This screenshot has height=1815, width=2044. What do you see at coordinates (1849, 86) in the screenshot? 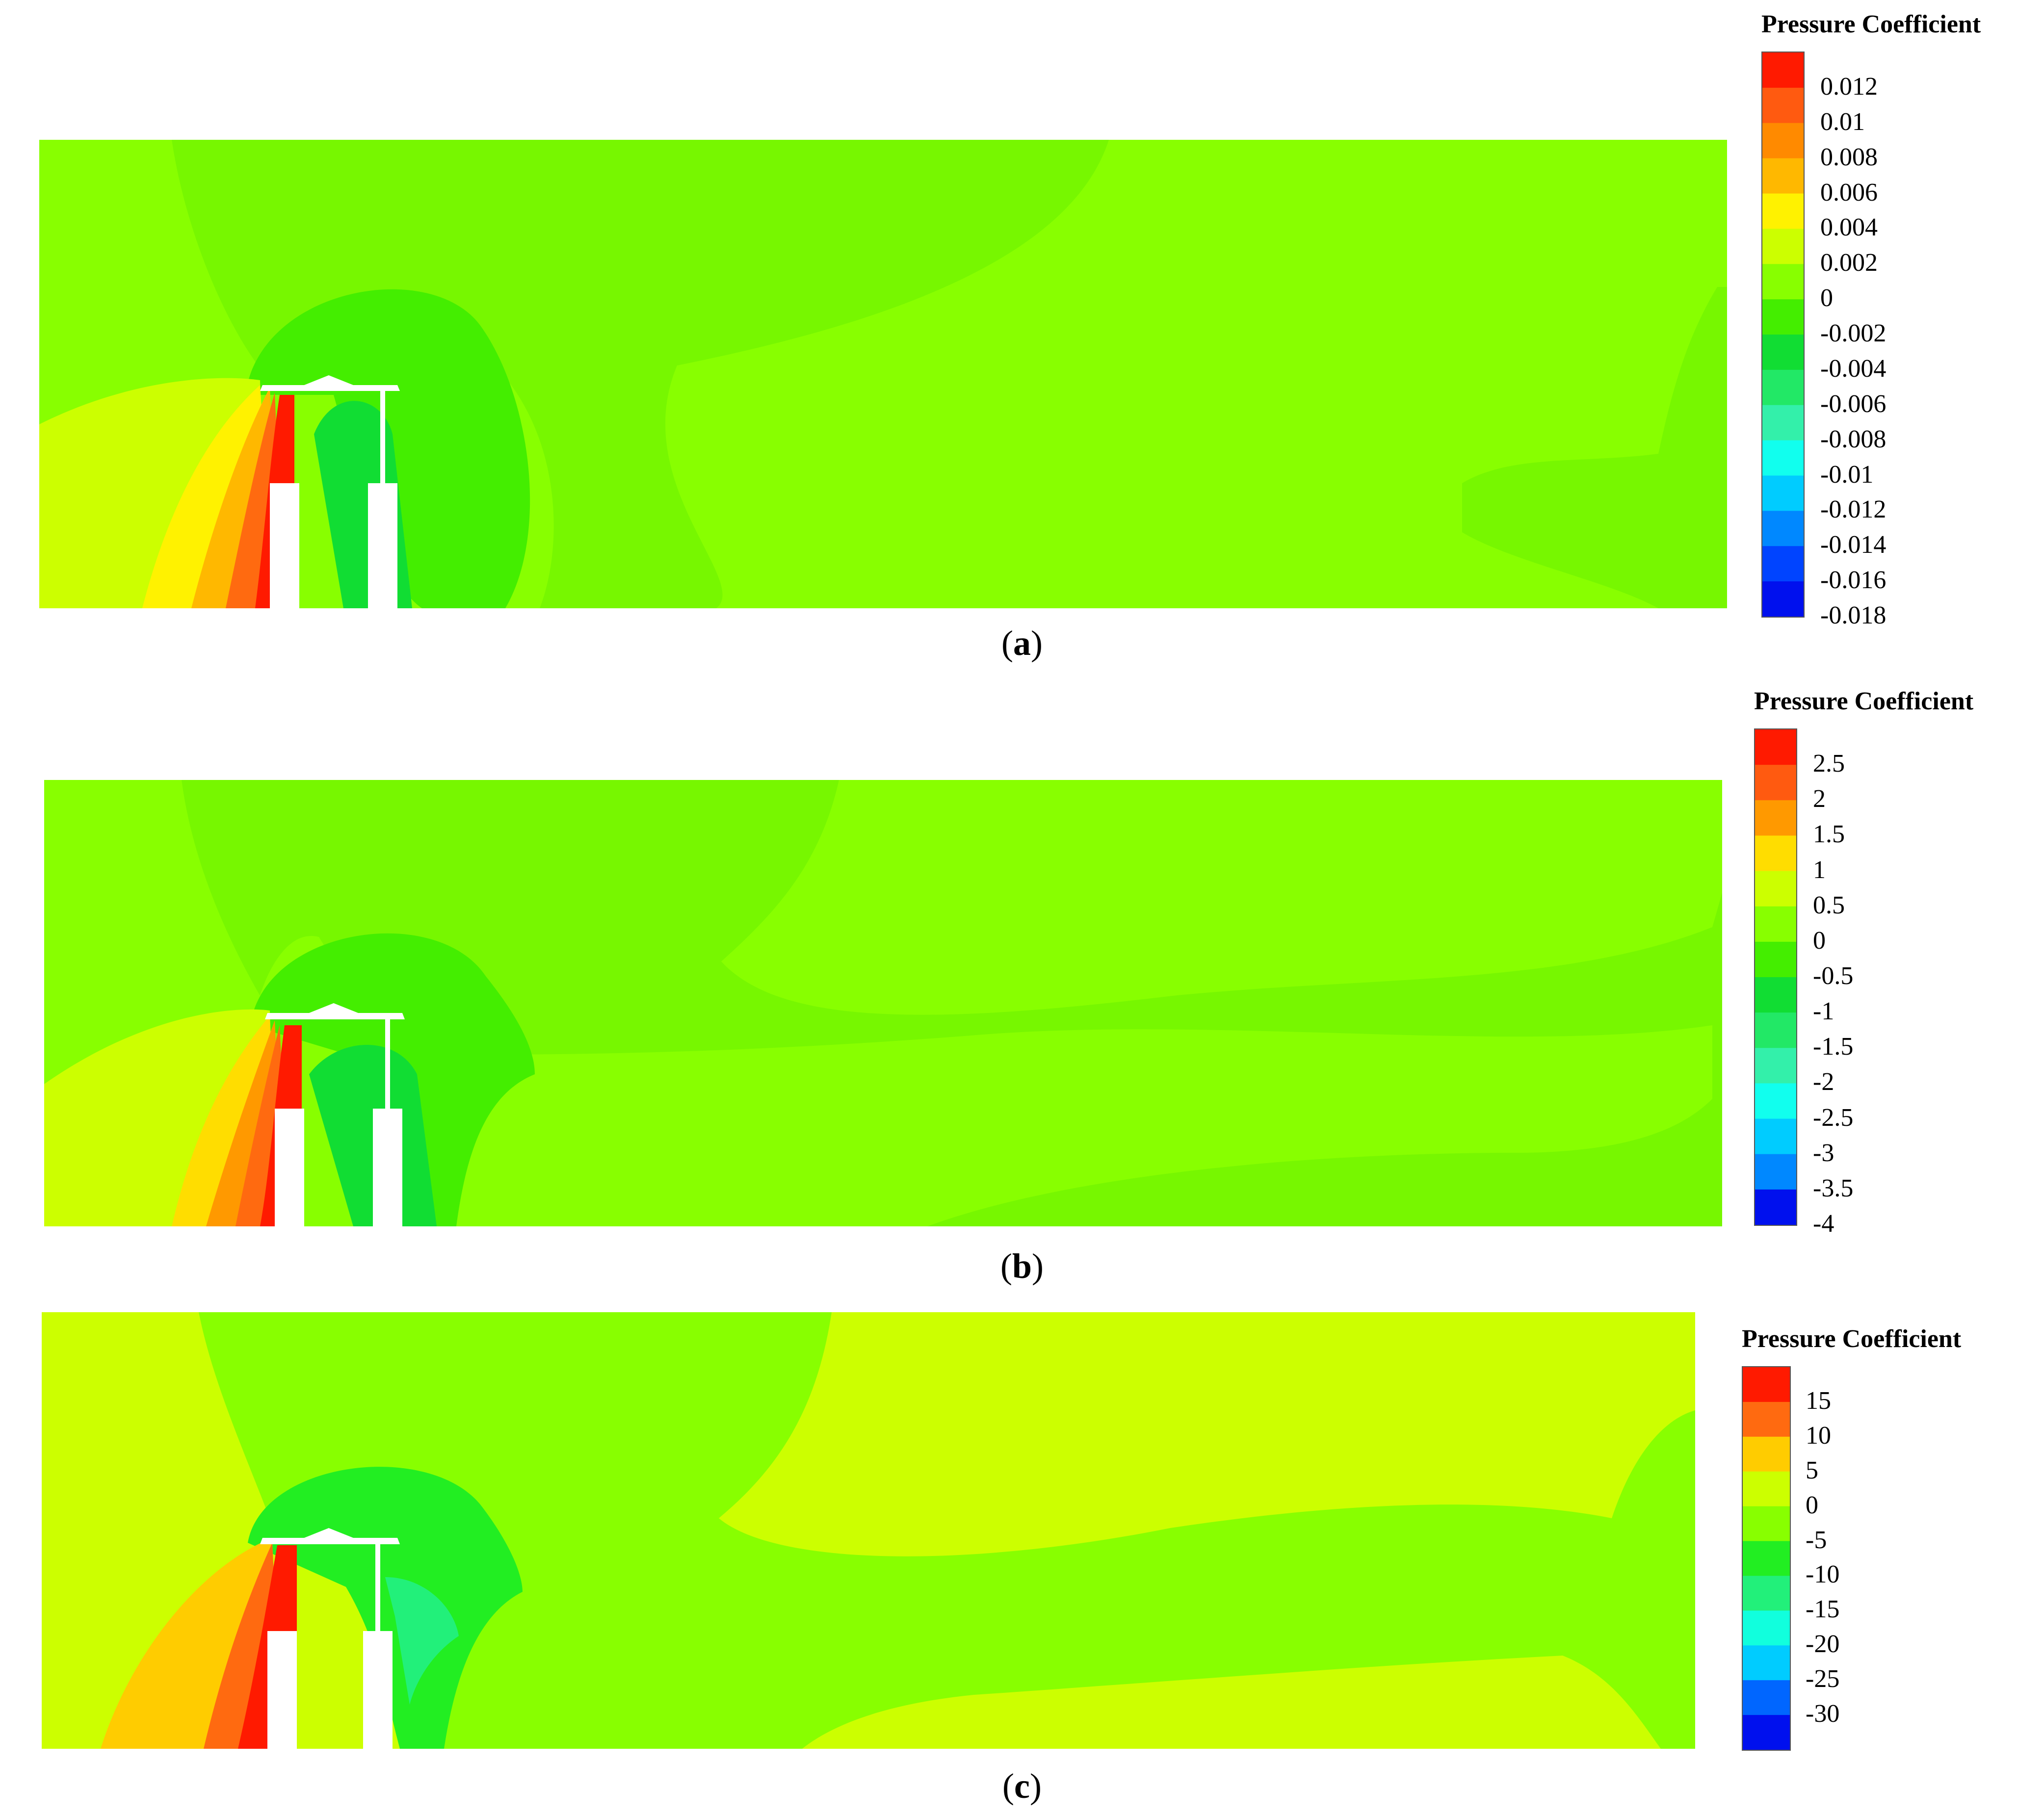
I see `legend-tick-label: 0.012` at bounding box center [1849, 86].